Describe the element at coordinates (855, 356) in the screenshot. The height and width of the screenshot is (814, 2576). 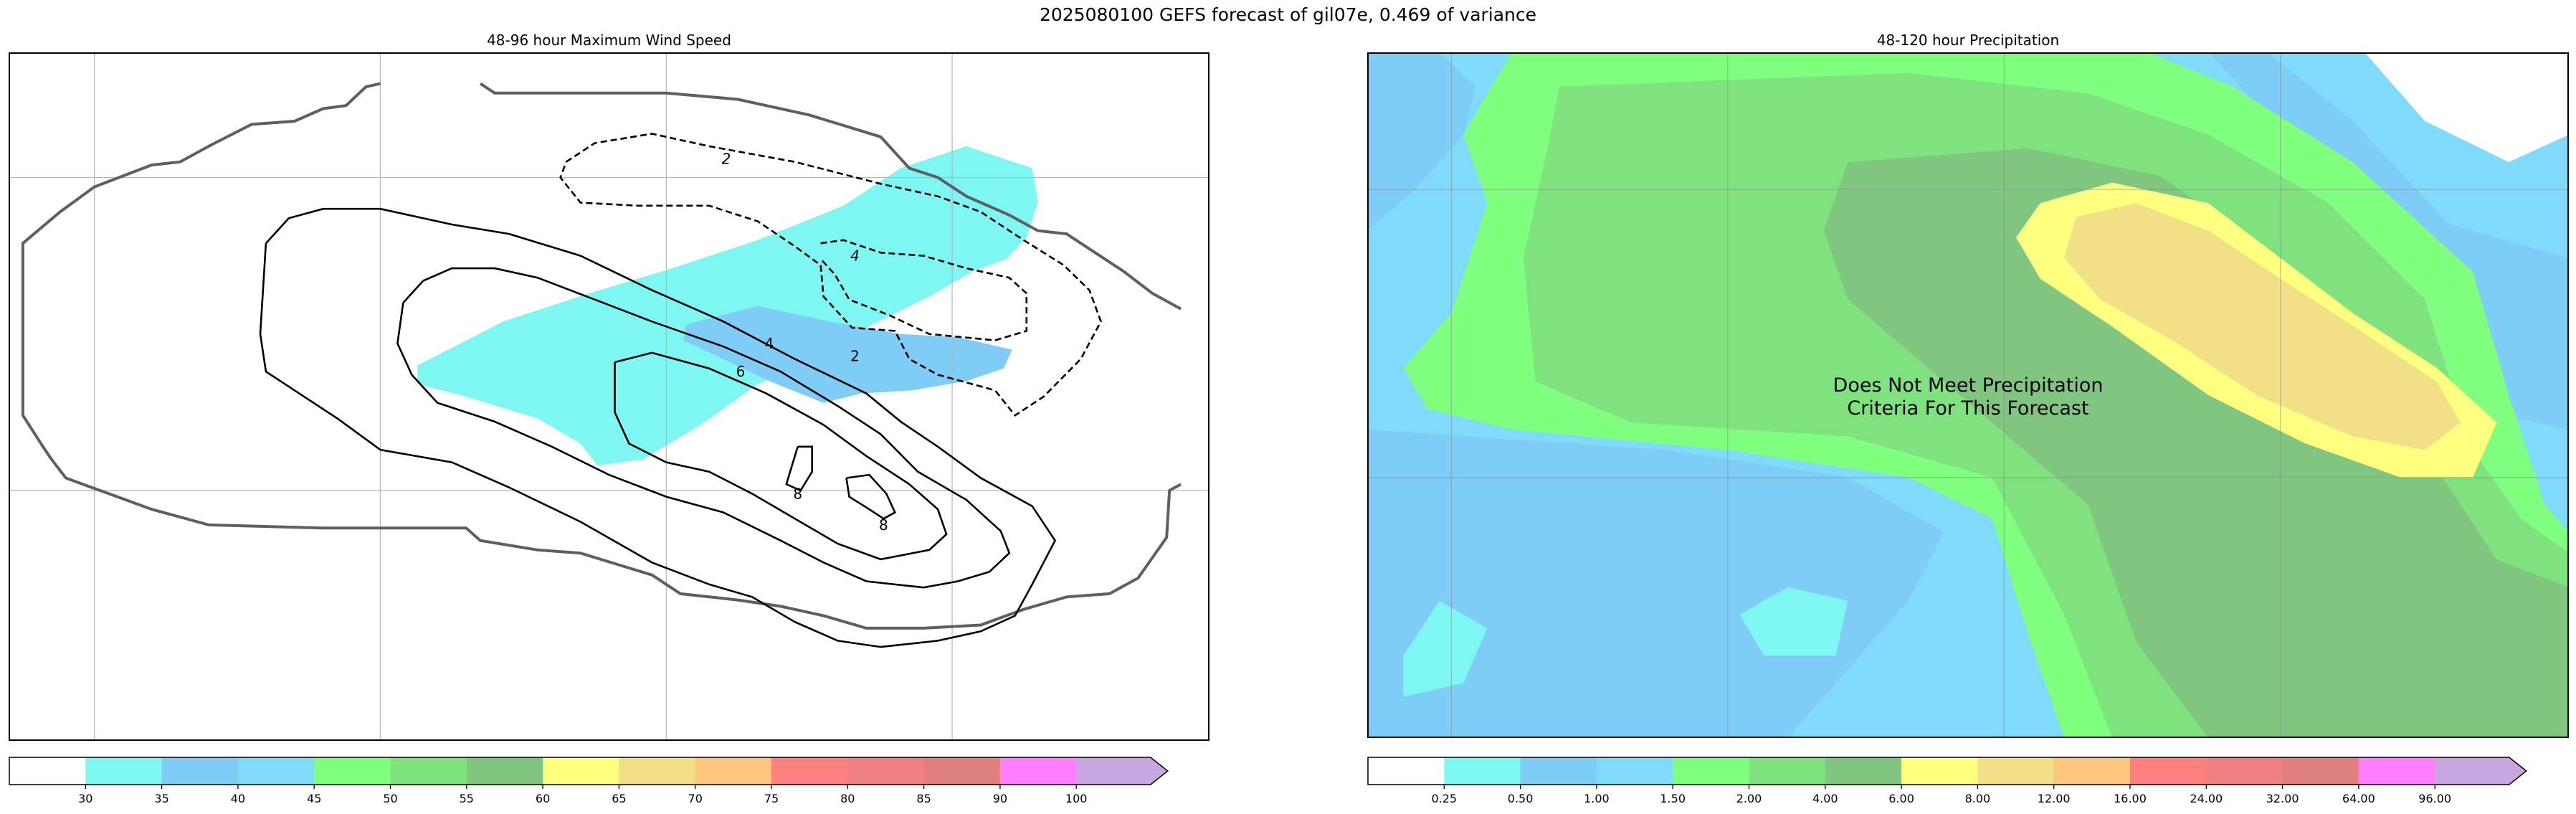
I see `contour-label-2-0: 2` at that location.